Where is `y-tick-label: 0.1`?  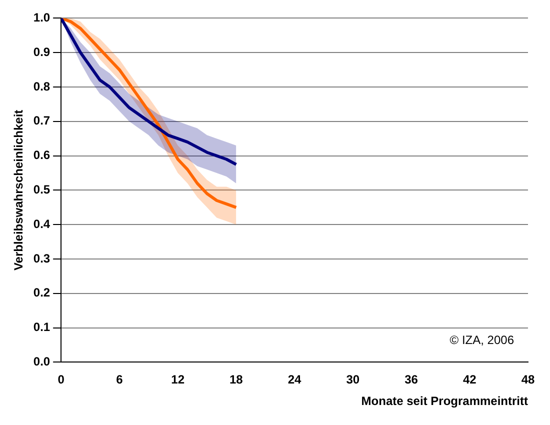
y-tick-label: 0.1 is located at coordinates (41, 327).